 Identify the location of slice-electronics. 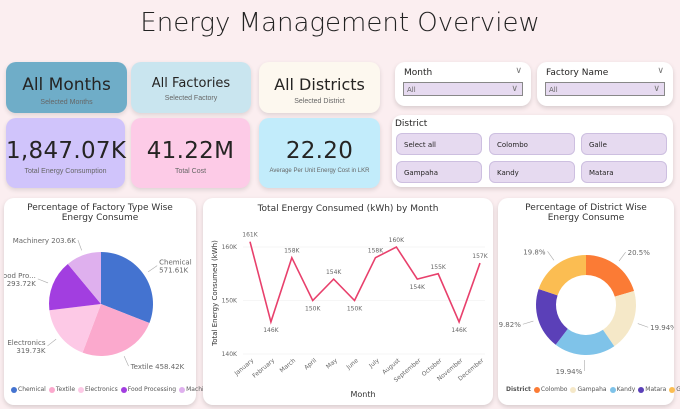
(75, 328).